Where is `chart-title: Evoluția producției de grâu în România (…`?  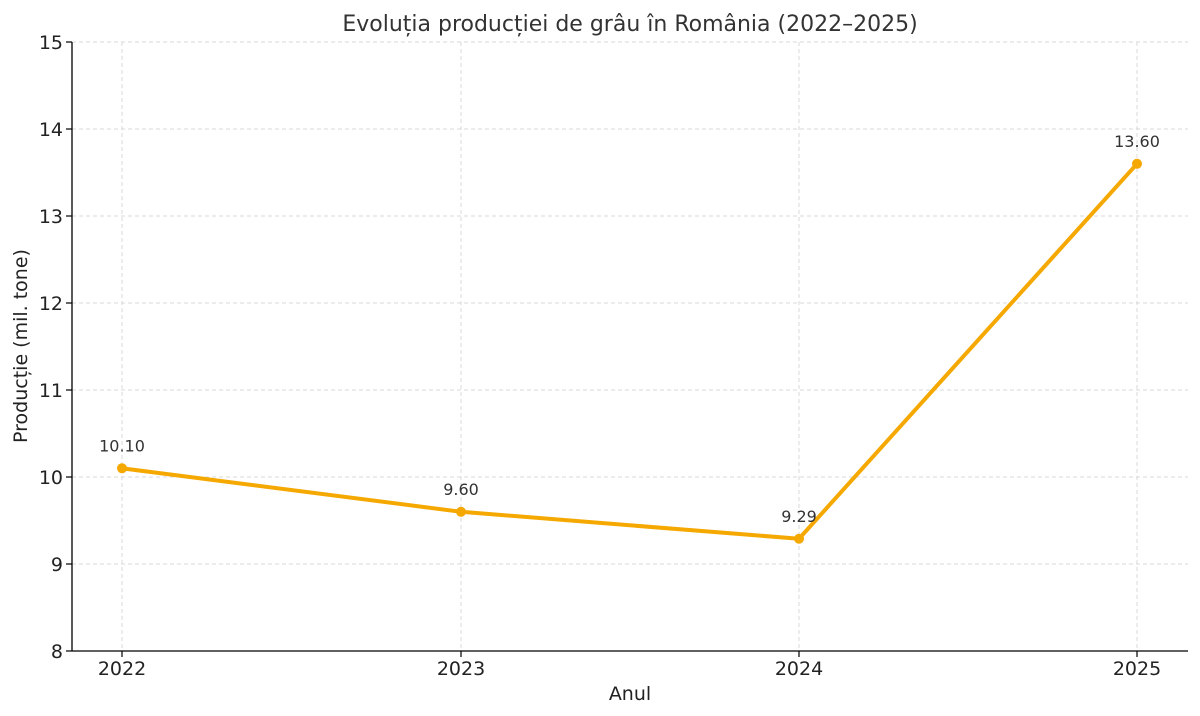
chart-title: Evoluția producției de grâu în România (… is located at coordinates (629, 24).